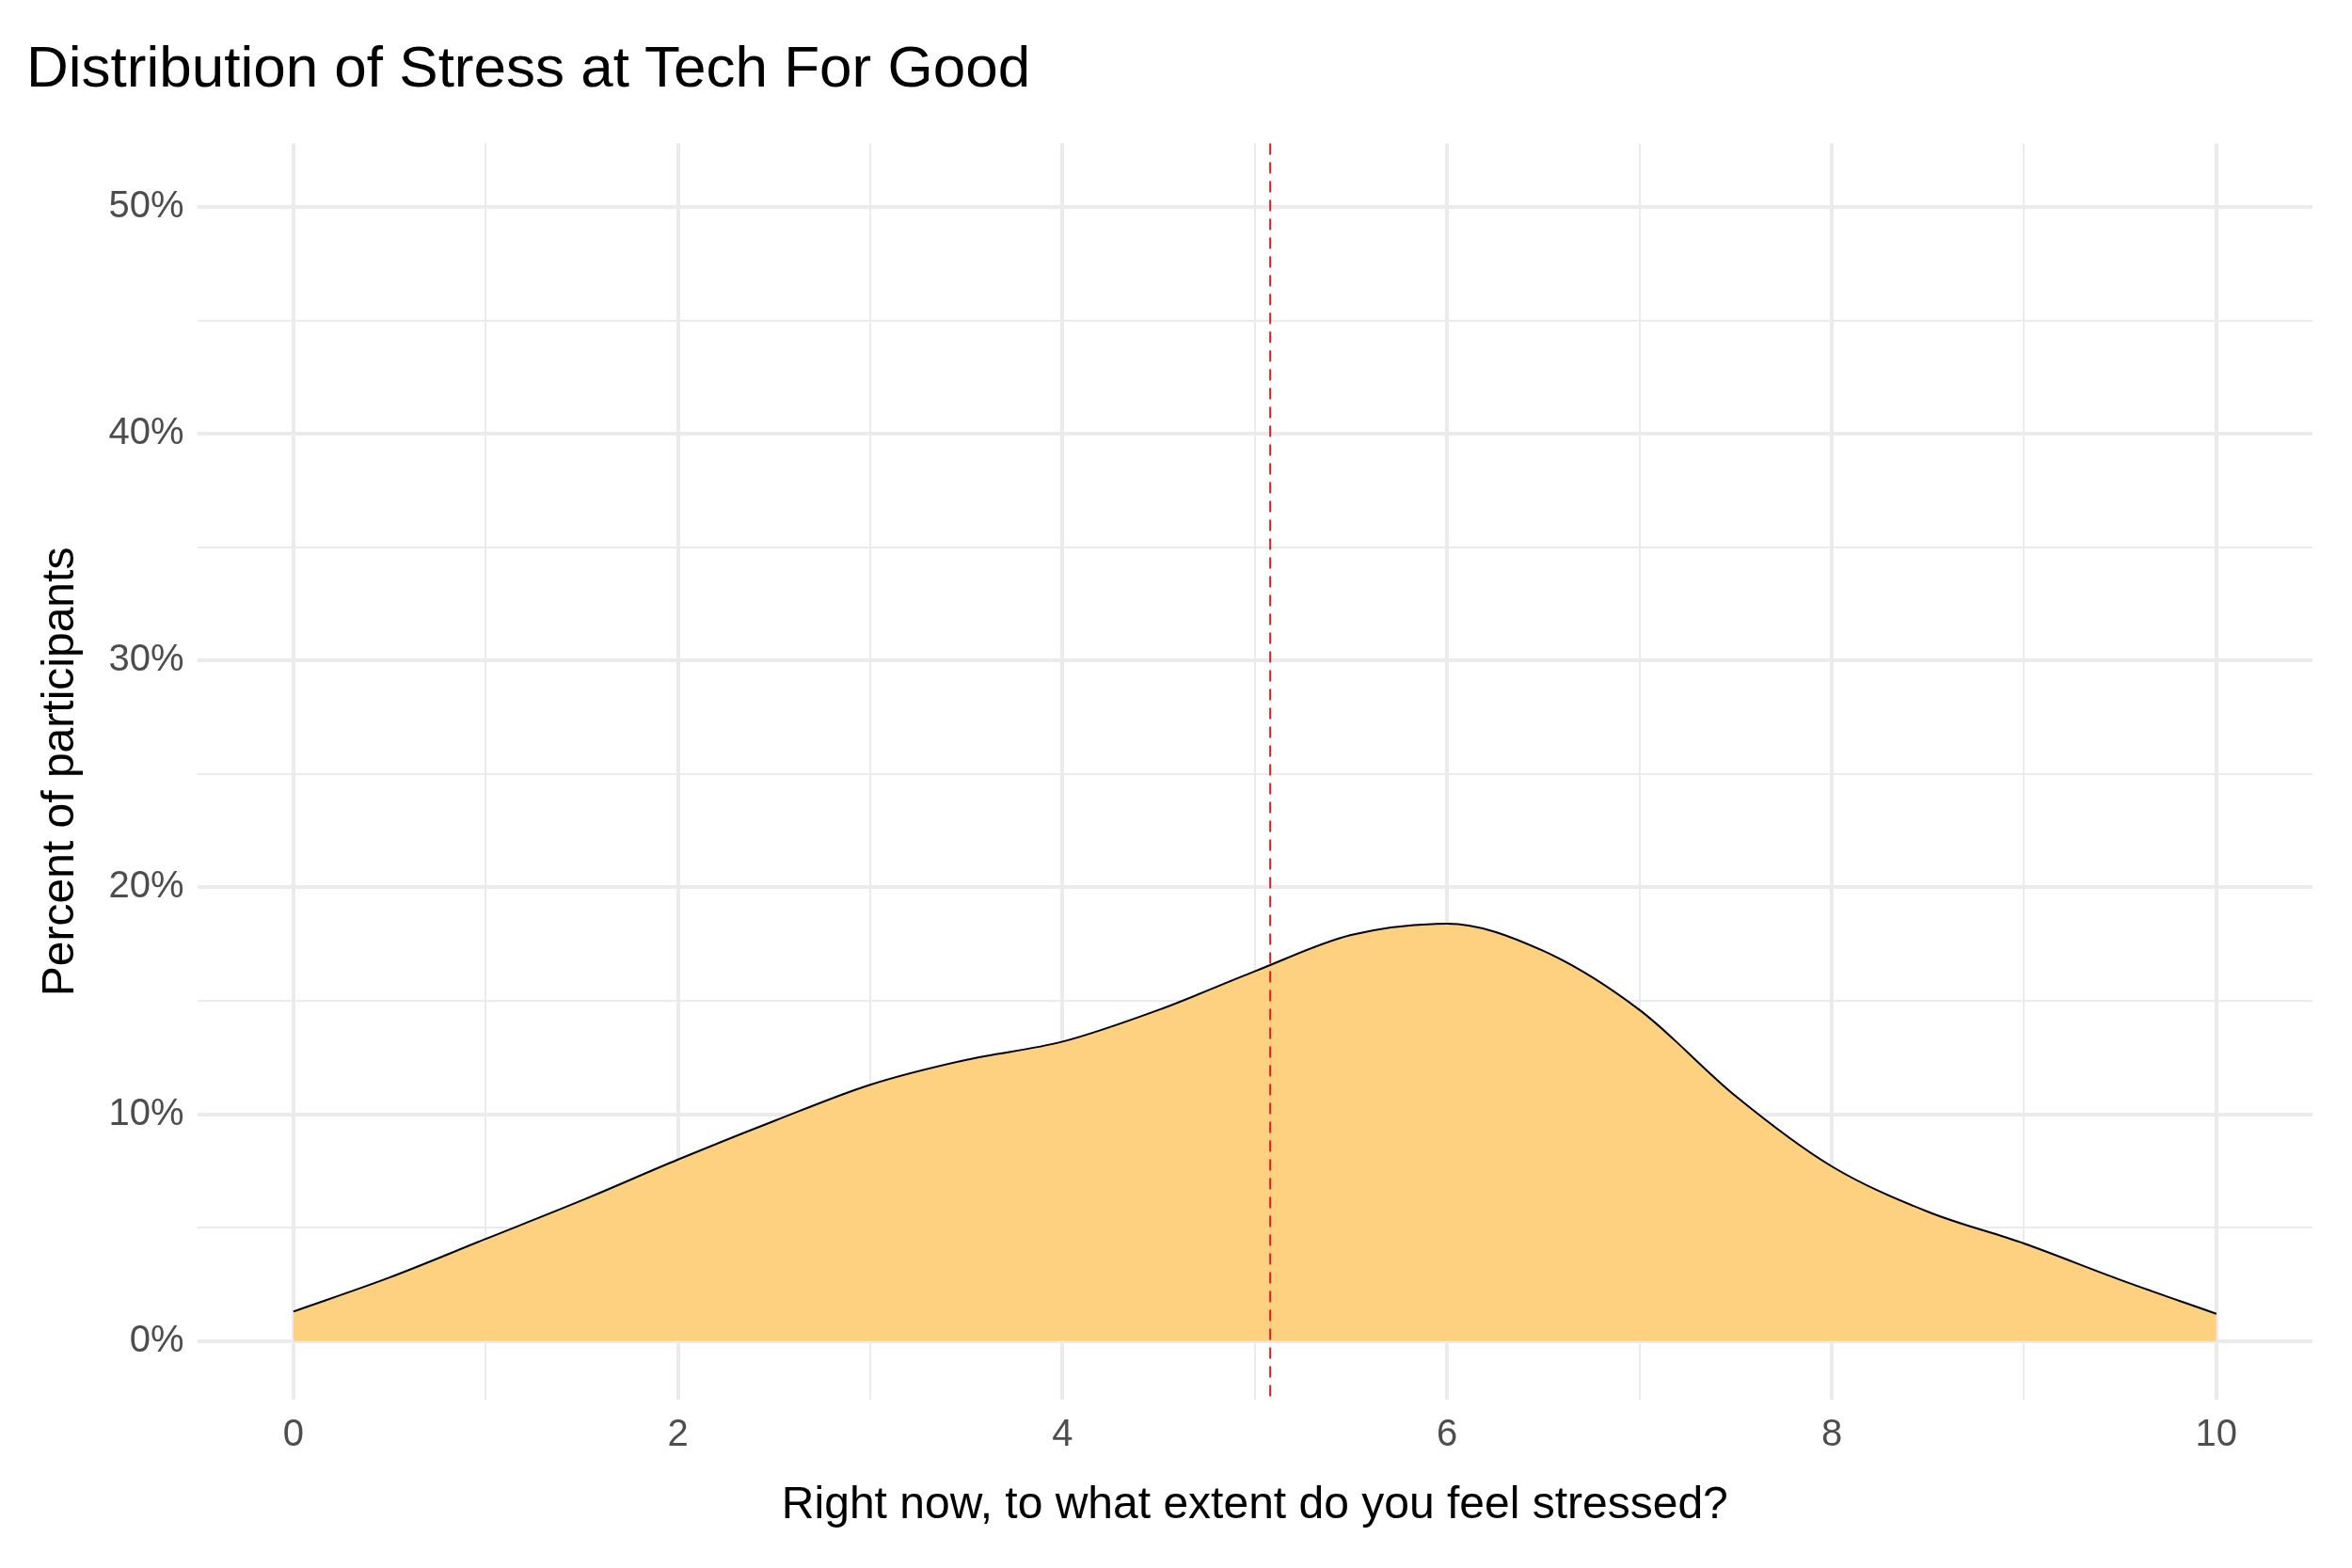 This screenshot has width=2352, height=1568. I want to click on x-tick-label: 10, so click(2216, 1433).